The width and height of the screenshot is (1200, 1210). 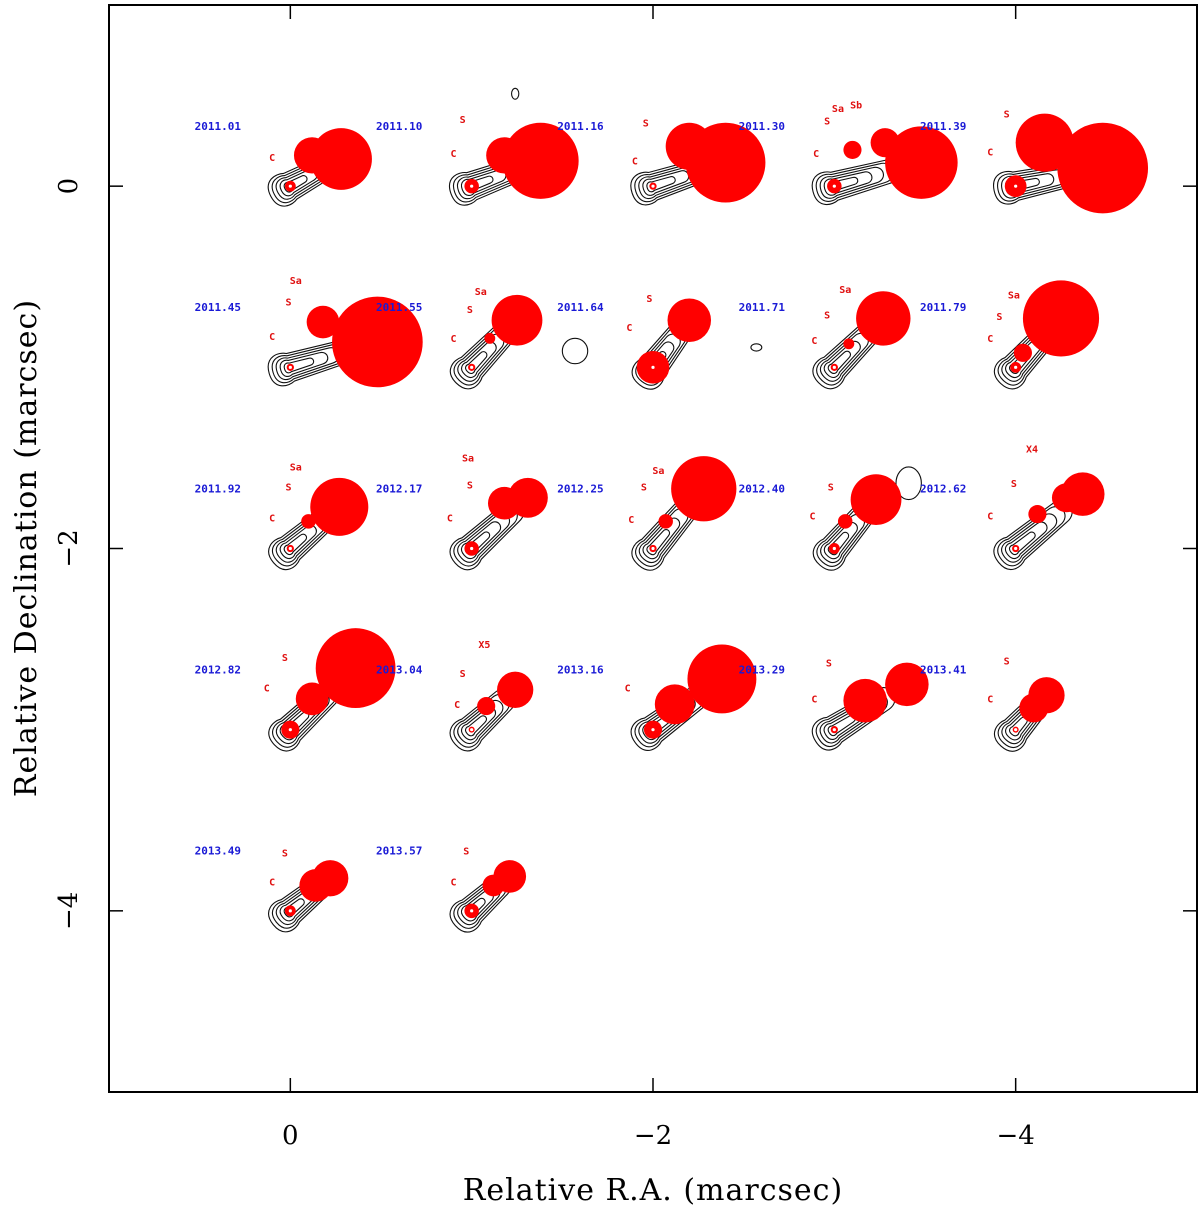 I want to click on epoch-panel: 2011.55 SaS C, so click(x=482, y=338).